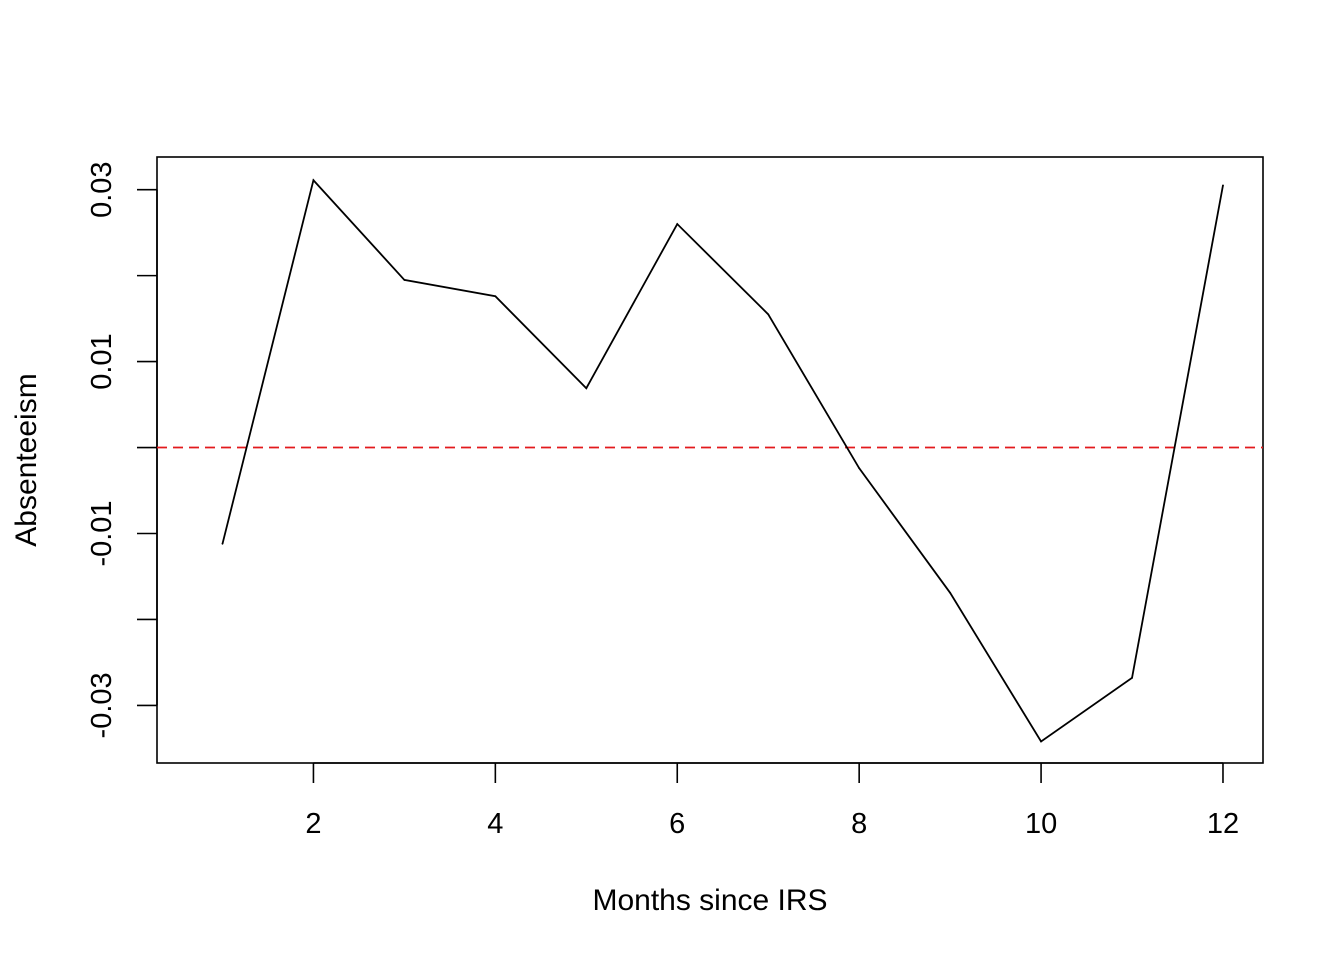 The image size is (1344, 960). I want to click on y-axis-title: Absenteeism, so click(26, 459).